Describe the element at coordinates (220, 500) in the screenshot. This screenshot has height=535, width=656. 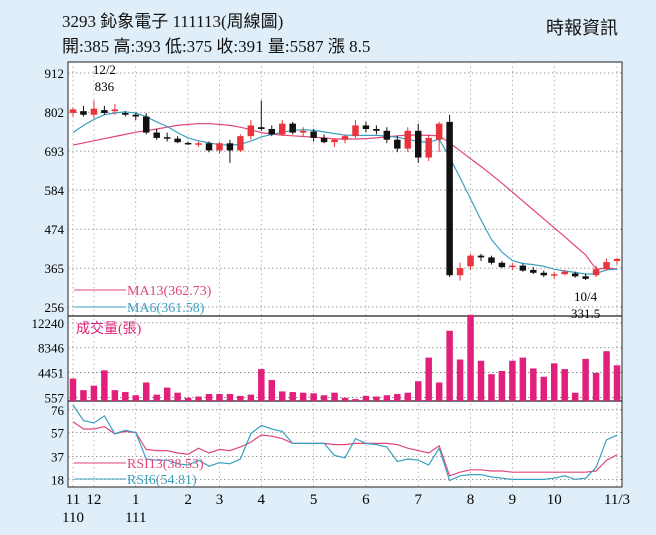
I see `x-tick-label: 3` at that location.